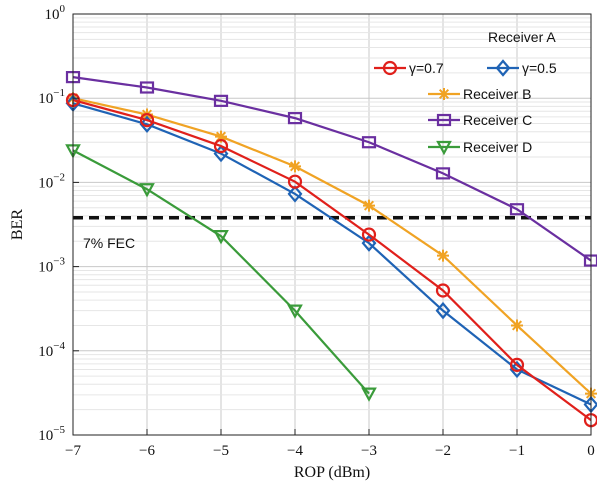 This screenshot has height=493, width=597. I want to click on x-tick-label: −2, so click(443, 451).